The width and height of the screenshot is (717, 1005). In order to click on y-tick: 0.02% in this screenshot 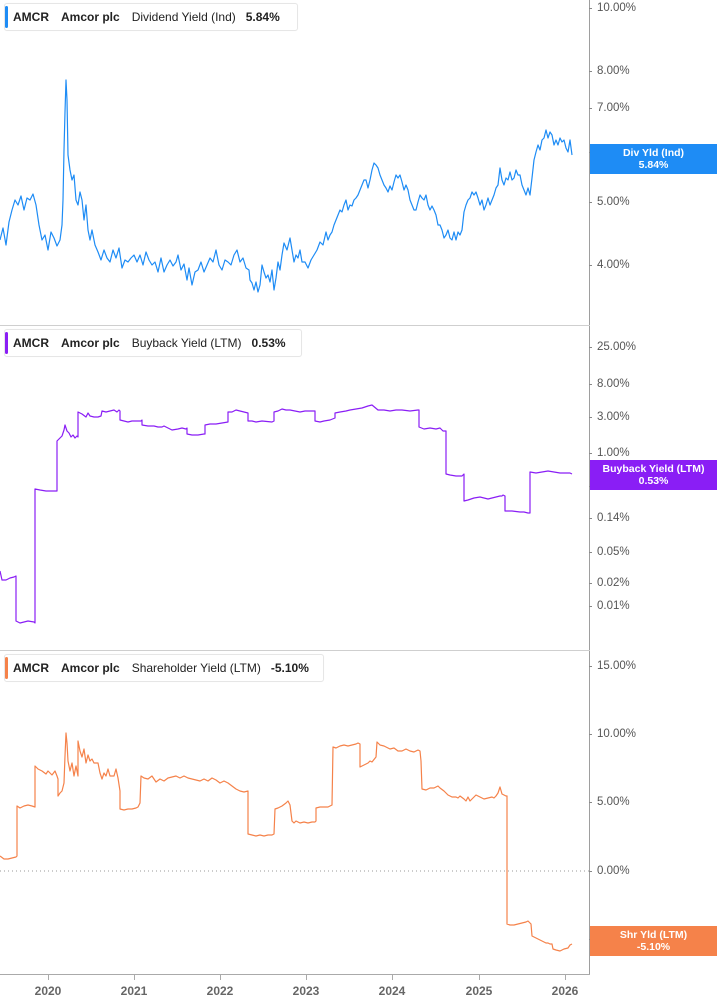, I will do `click(609, 583)`.